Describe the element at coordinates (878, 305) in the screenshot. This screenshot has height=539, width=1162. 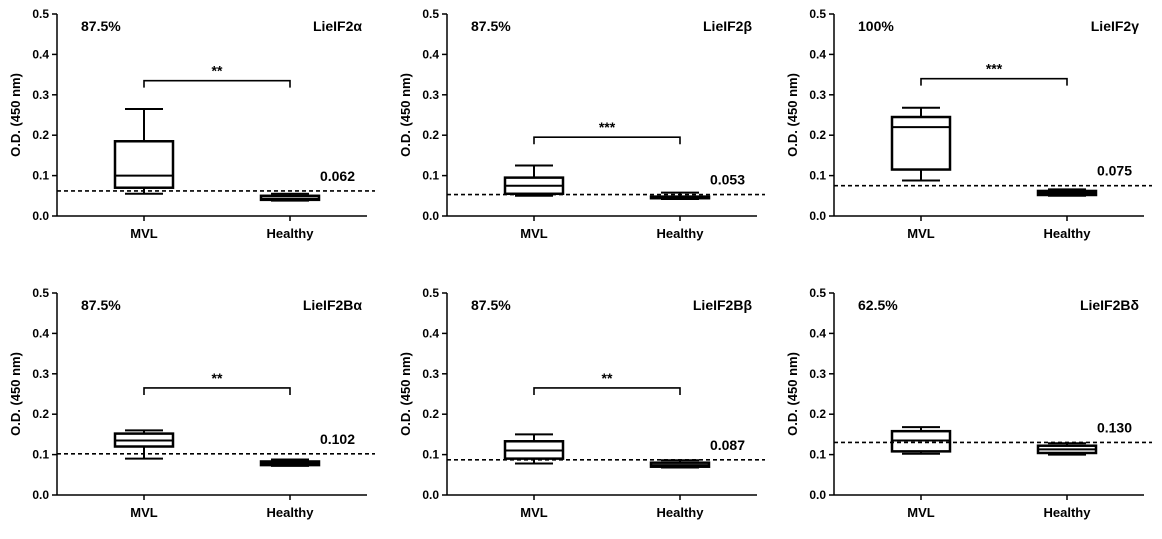
I see `percent-label: 62.5%` at that location.